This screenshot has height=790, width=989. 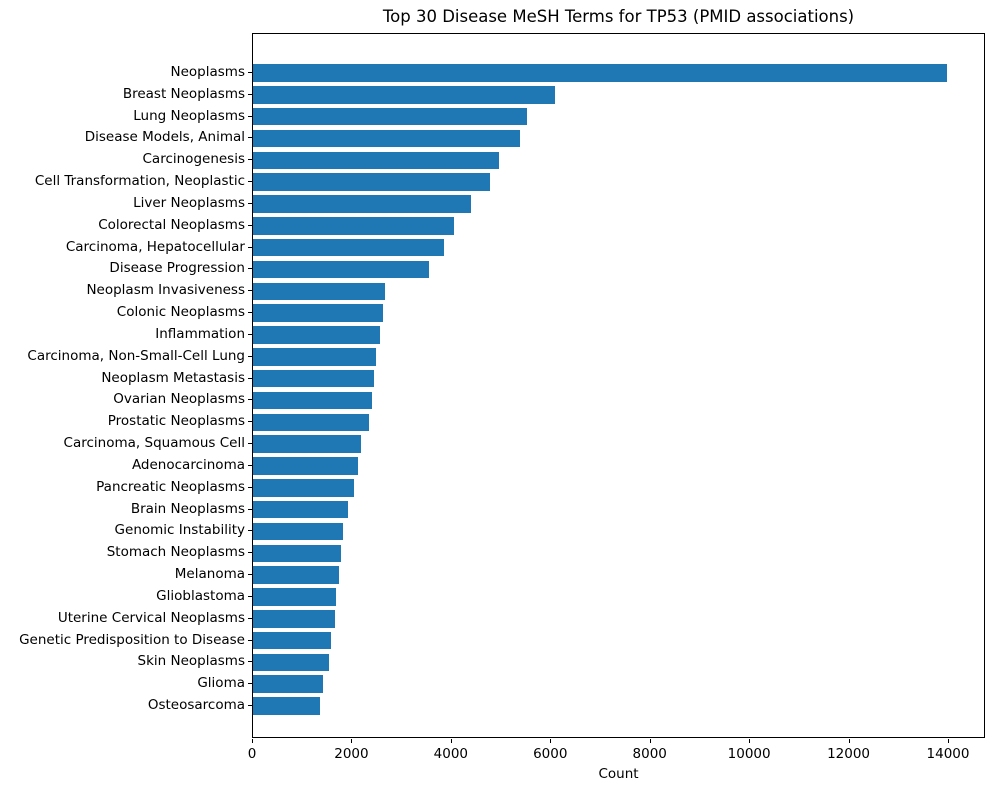 I want to click on x-tick-label: 2000, so click(x=351, y=754).